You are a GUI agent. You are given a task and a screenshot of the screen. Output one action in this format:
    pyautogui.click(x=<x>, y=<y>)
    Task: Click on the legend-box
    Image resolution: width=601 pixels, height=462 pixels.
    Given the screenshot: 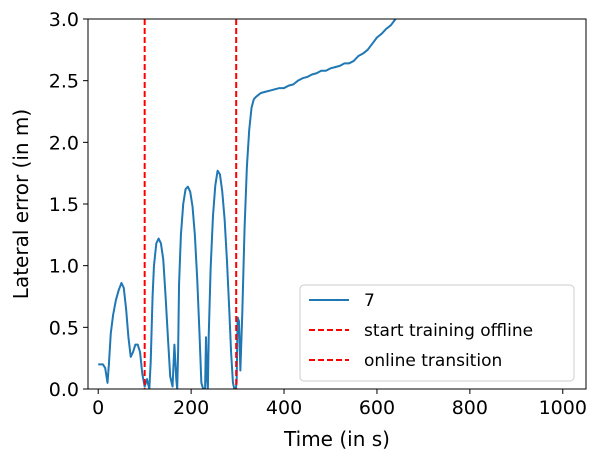 What is the action you would take?
    pyautogui.click(x=437, y=333)
    